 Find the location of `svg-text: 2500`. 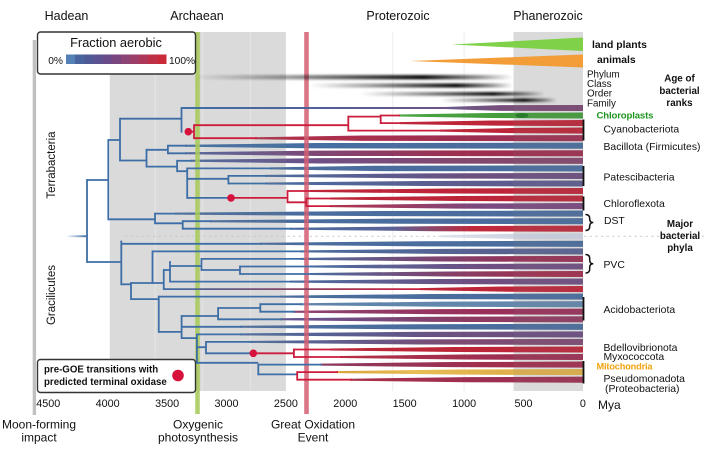

svg-text: 2500 is located at coordinates (286, 404).